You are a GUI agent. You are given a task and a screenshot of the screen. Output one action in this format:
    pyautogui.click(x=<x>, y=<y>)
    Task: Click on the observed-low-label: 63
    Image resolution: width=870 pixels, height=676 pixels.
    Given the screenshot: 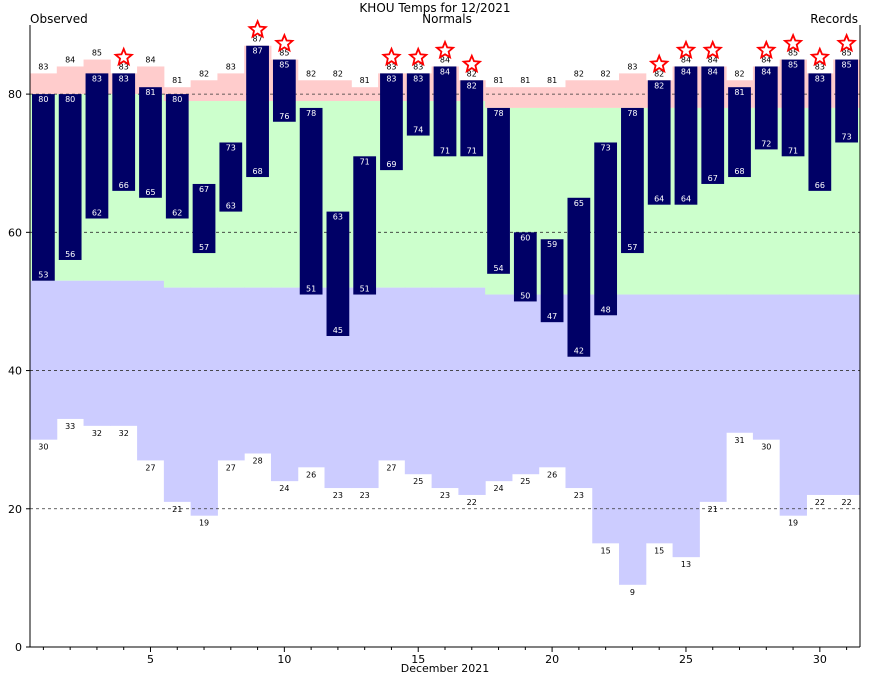 What is the action you would take?
    pyautogui.click(x=231, y=206)
    